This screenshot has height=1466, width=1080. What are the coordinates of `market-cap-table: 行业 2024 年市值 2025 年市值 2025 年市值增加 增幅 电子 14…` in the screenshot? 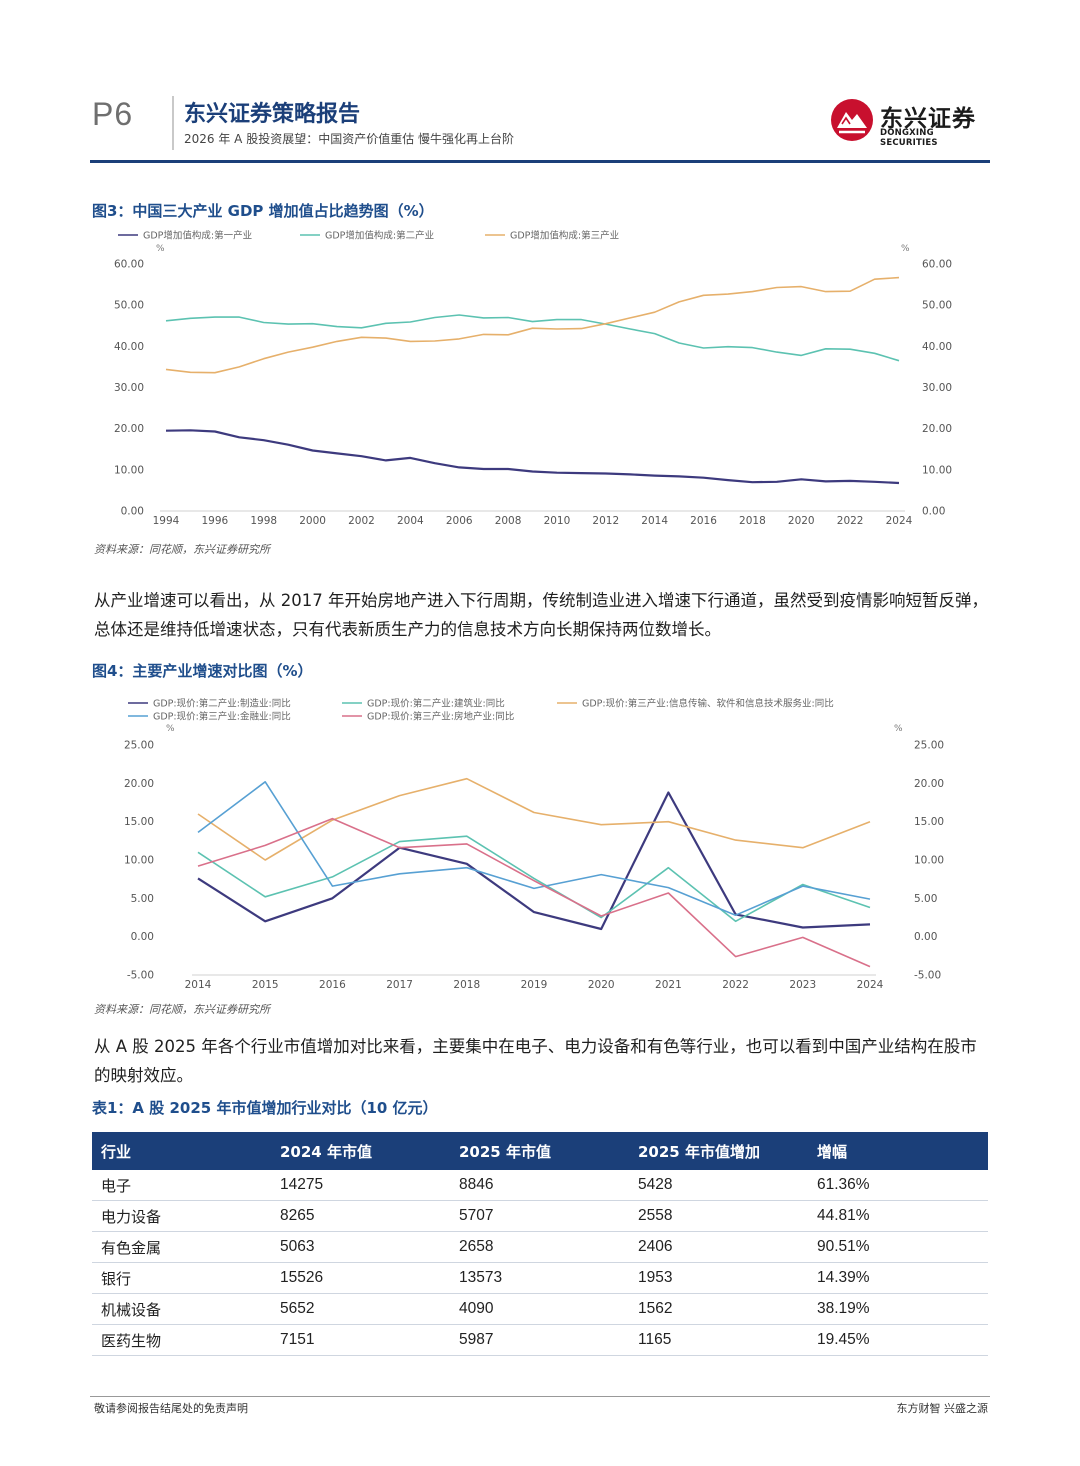 It's located at (540, 1244).